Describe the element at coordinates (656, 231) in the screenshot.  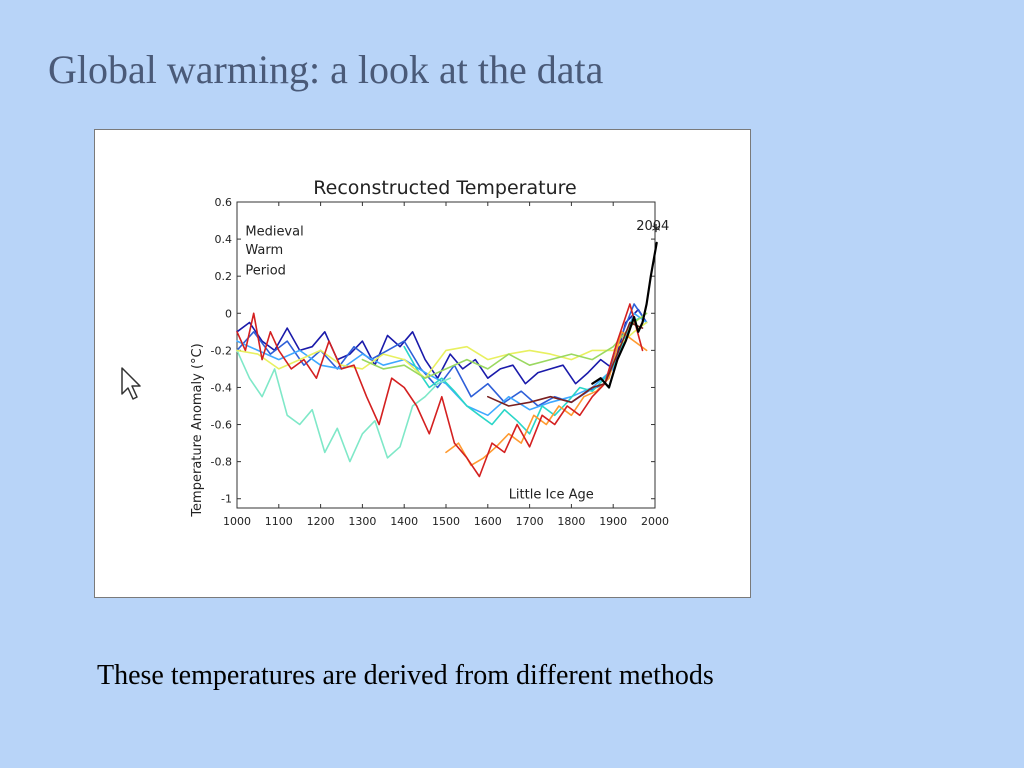
I see `chart-marker-star: *` at that location.